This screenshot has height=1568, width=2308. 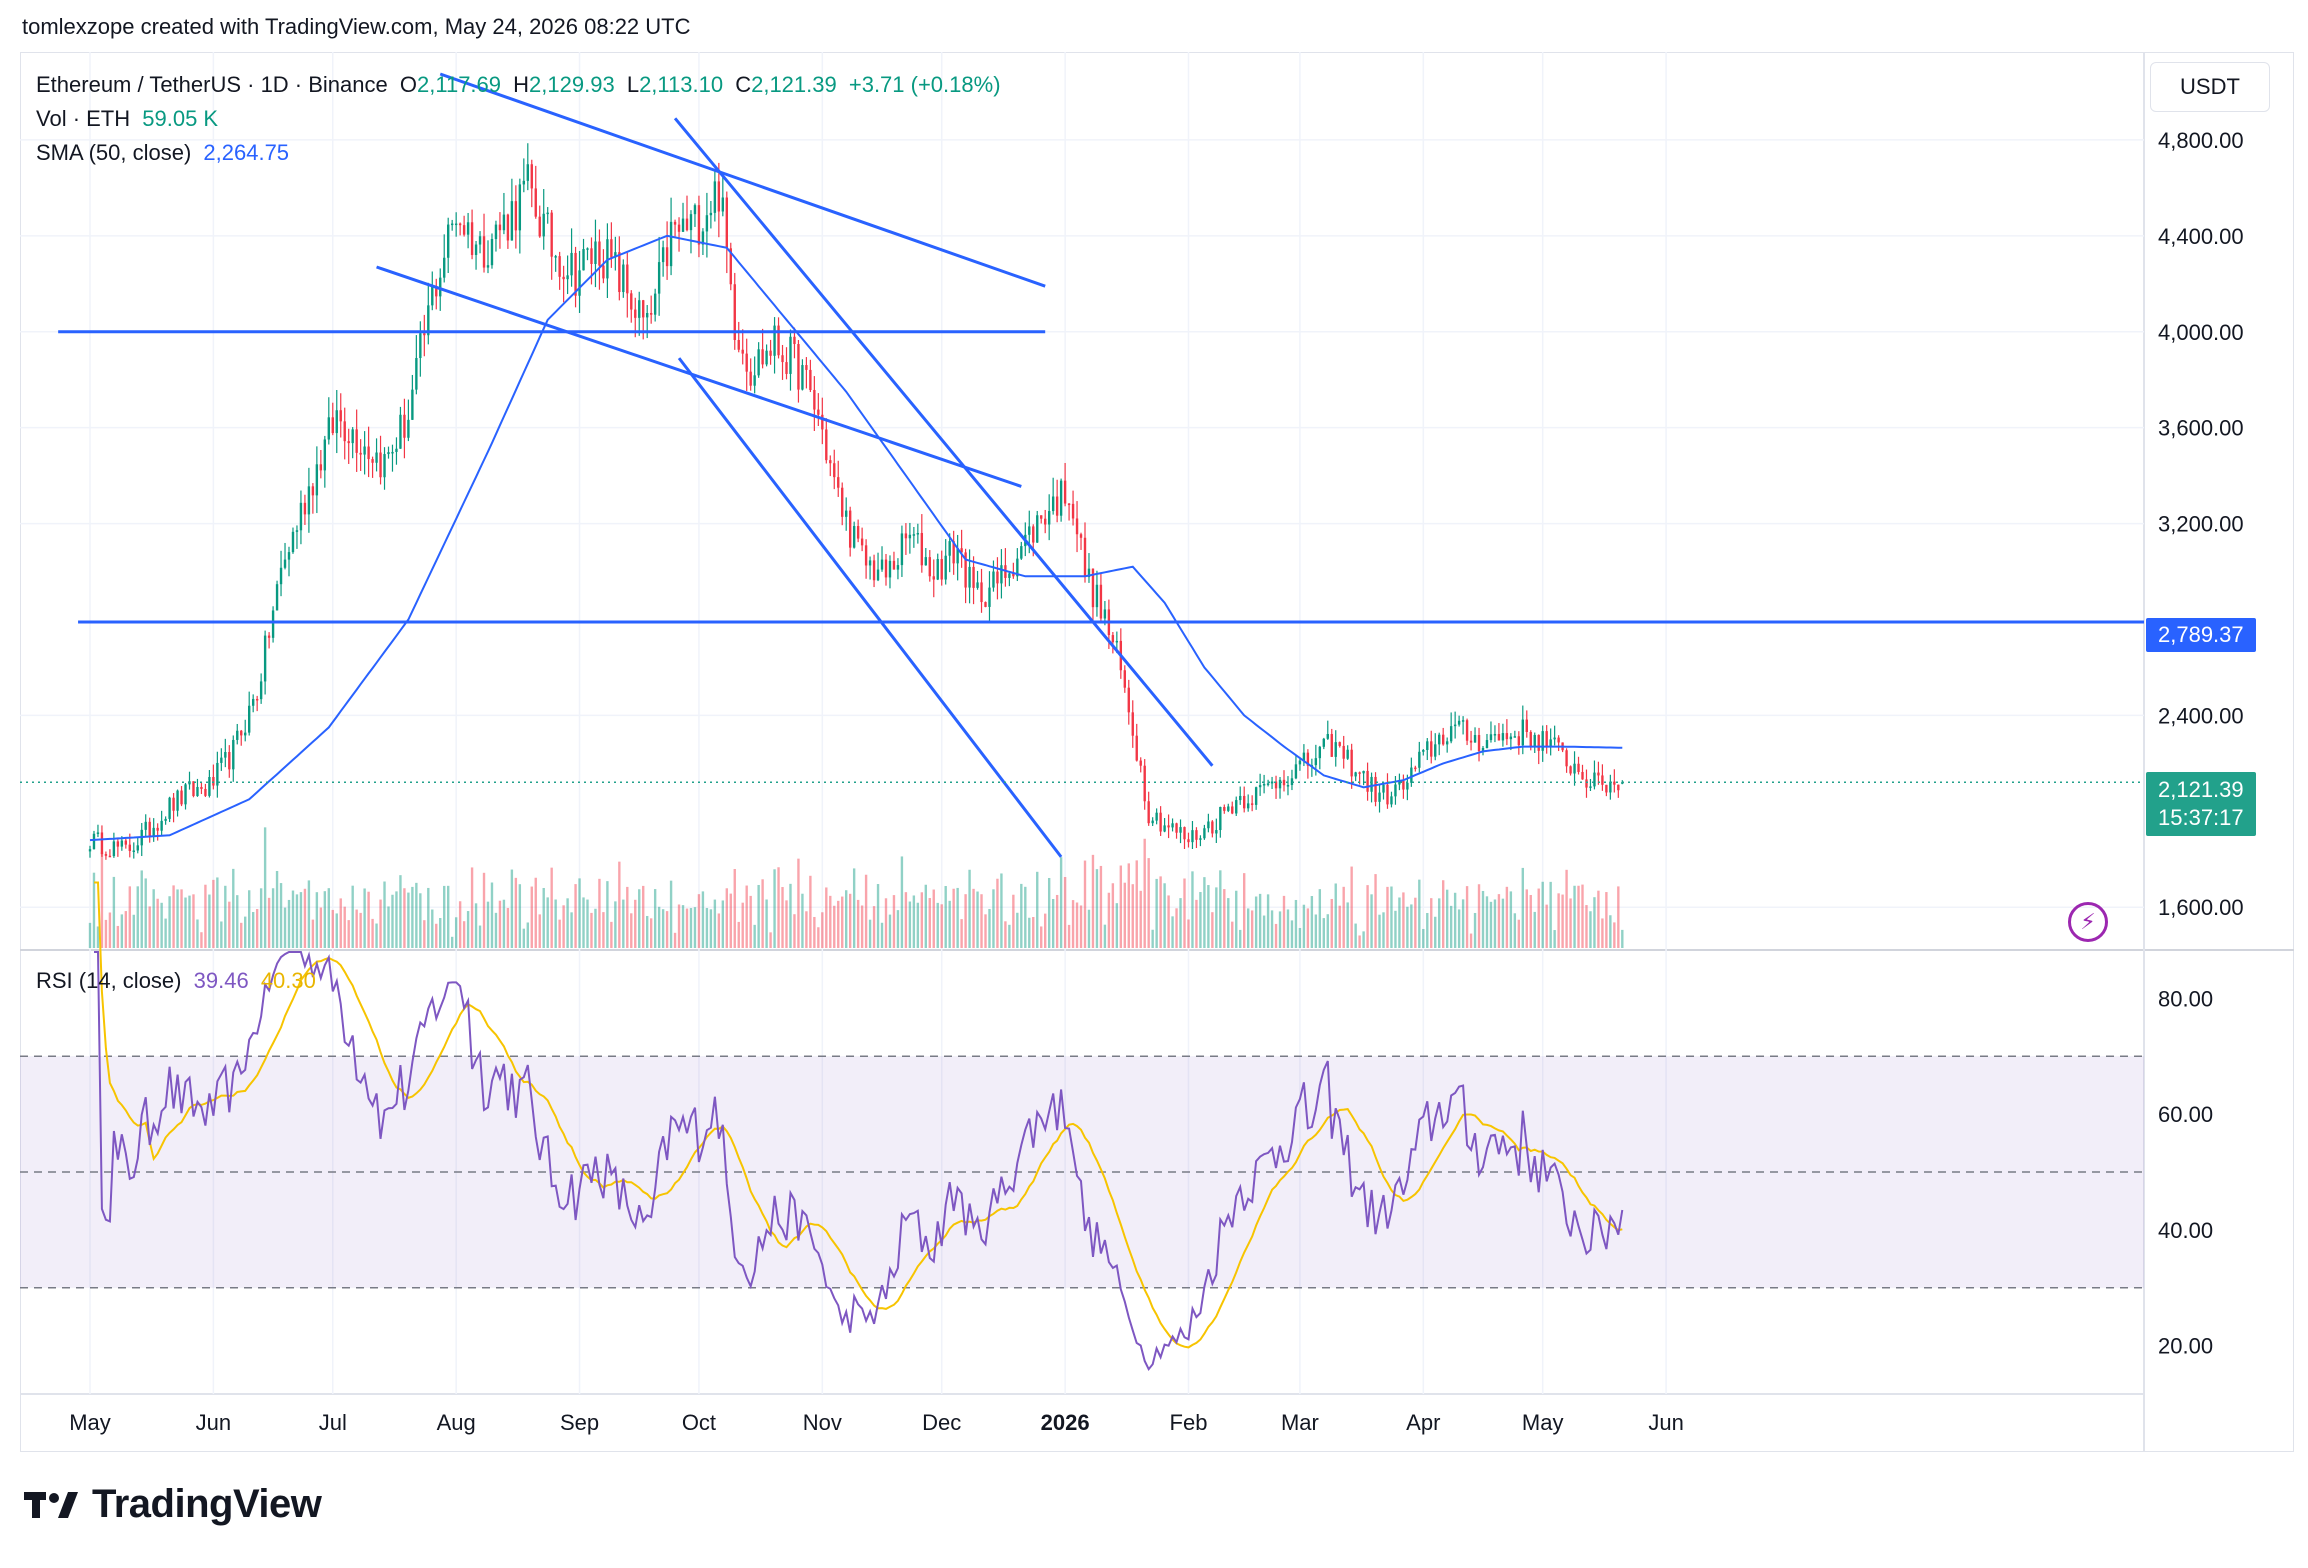 I want to click on legend-close: 2,121.39, so click(x=794, y=84).